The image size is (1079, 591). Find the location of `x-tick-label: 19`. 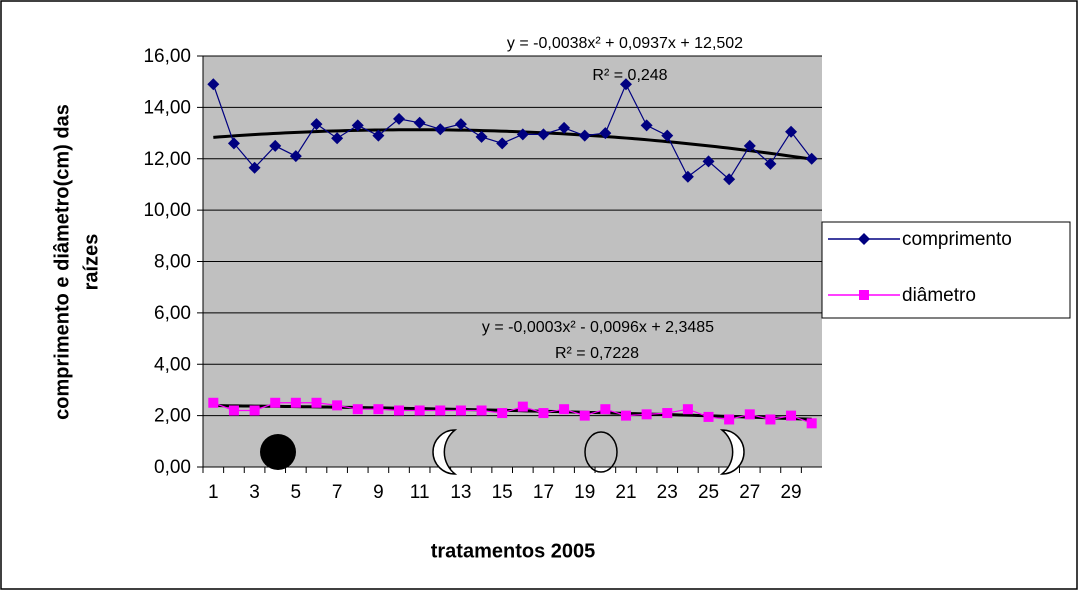

x-tick-label: 19 is located at coordinates (584, 492).